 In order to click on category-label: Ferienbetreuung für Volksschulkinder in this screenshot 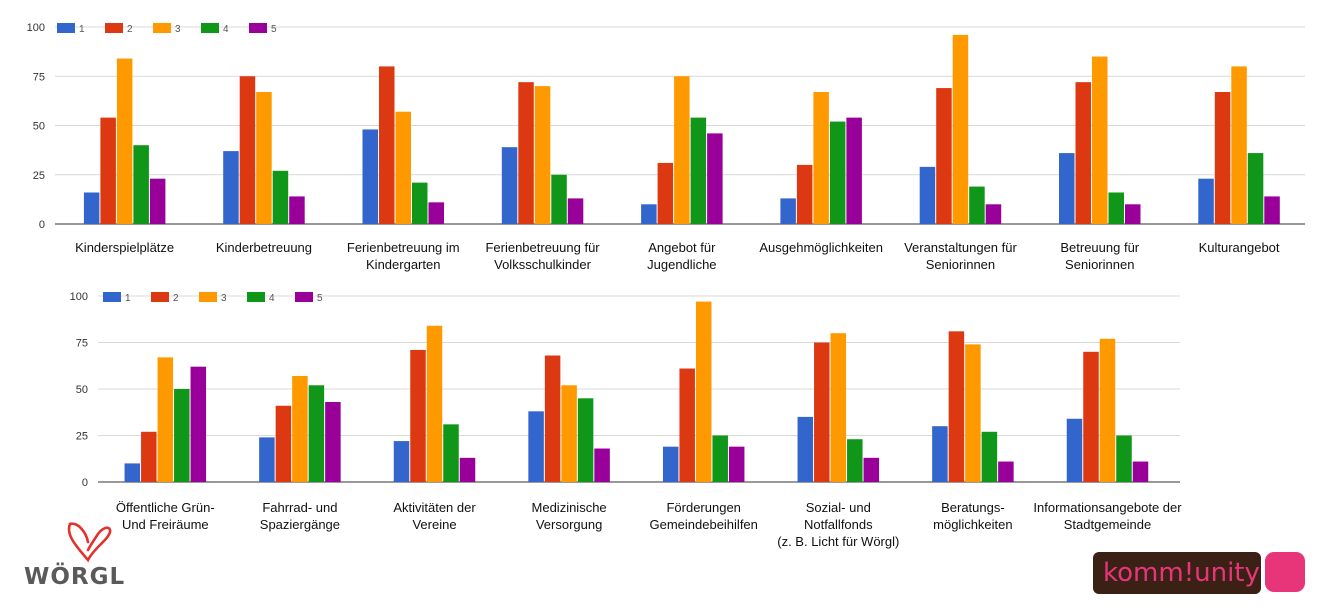, I will do `click(542, 256)`.